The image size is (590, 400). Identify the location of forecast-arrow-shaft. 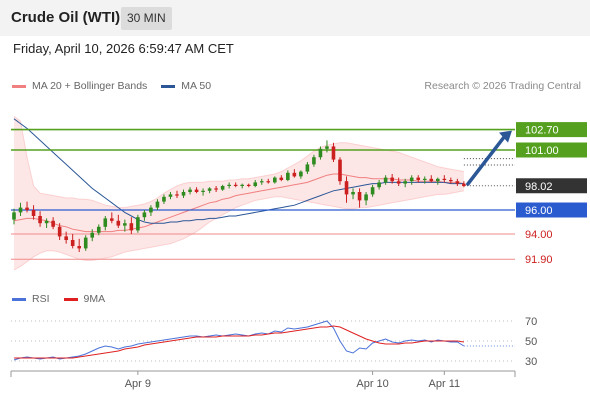
(487, 159).